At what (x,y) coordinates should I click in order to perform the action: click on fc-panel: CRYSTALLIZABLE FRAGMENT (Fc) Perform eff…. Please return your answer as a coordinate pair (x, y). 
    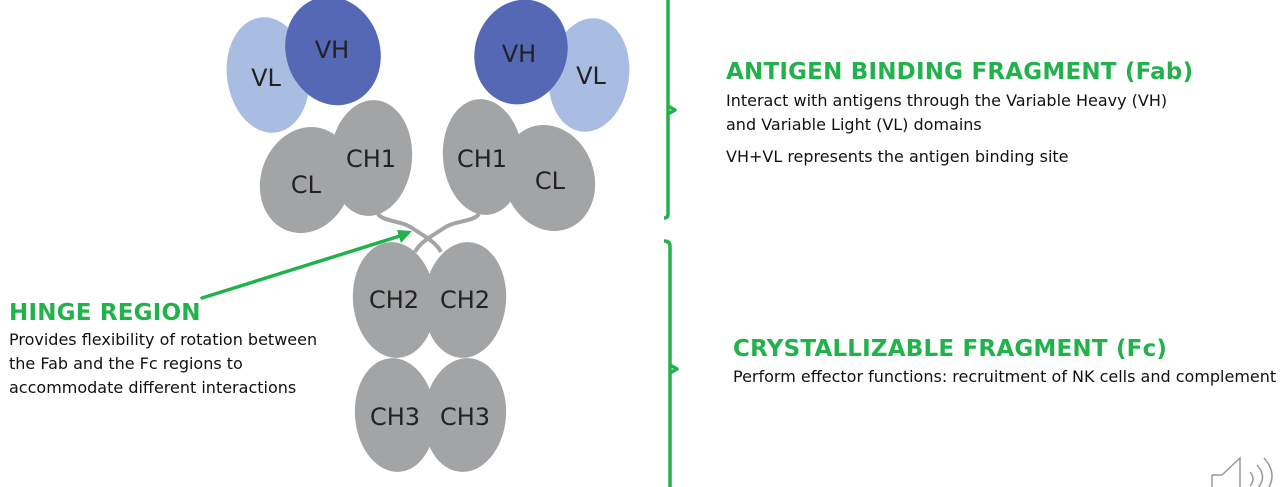
    Looking at the image, I should click on (1009, 362).